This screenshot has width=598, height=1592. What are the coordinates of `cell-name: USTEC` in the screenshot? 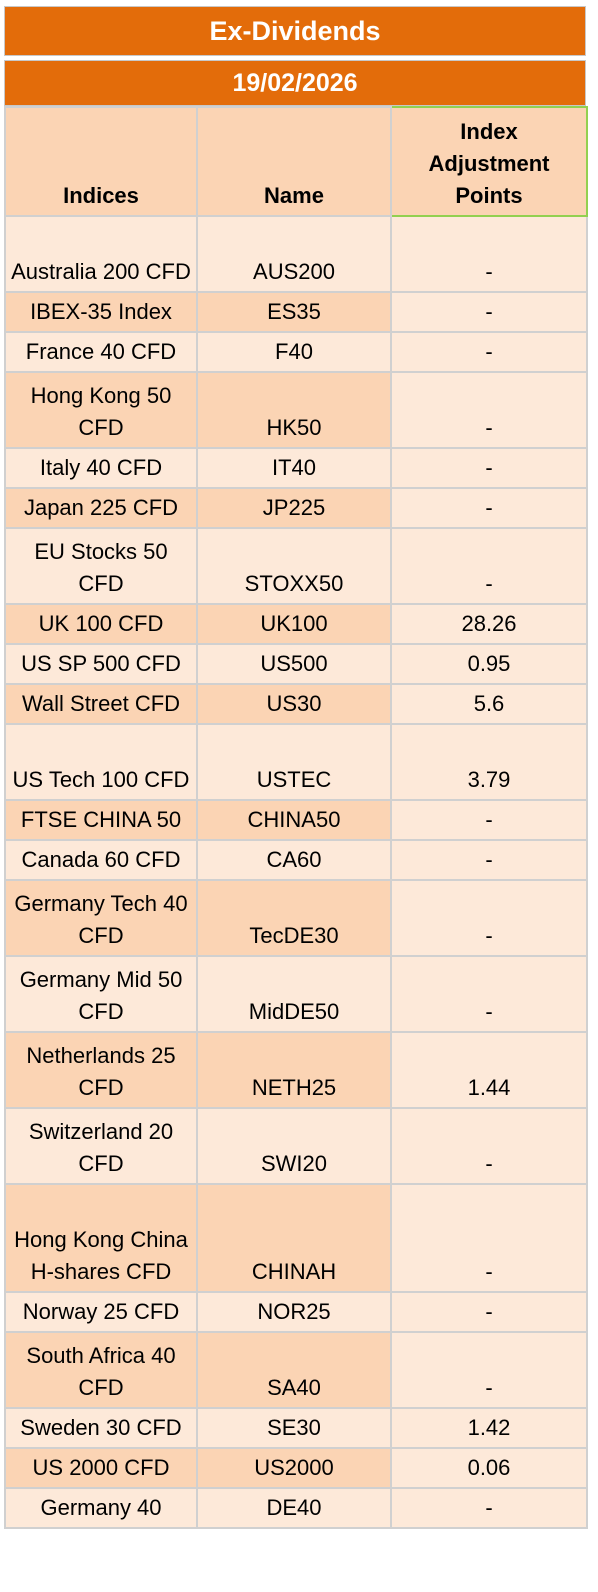 It's located at (294, 762).